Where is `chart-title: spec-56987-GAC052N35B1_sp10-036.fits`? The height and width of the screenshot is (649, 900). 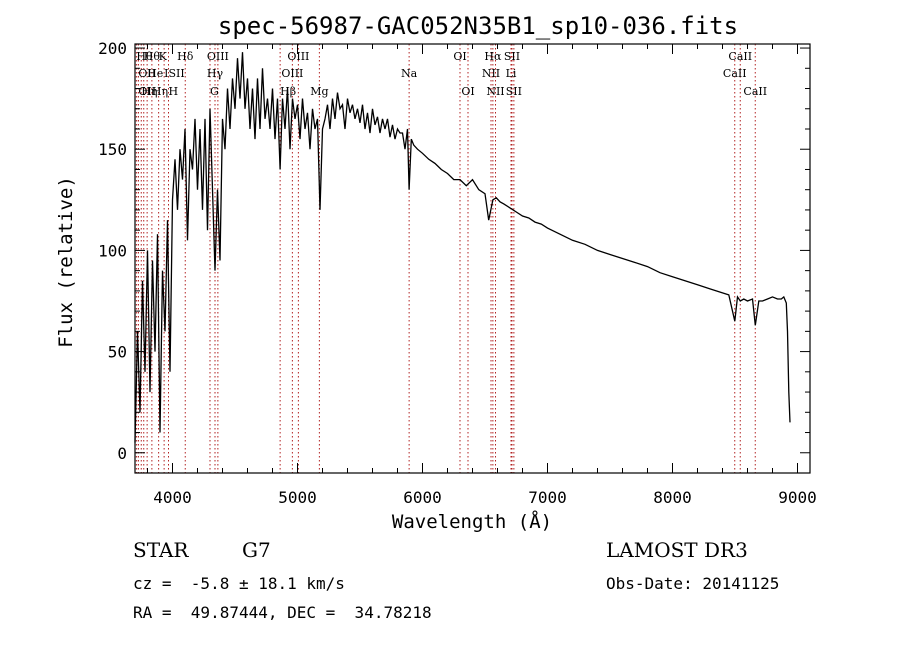
chart-title: spec-56987-GAC052N35B1_sp10-036.fits is located at coordinates (478, 26).